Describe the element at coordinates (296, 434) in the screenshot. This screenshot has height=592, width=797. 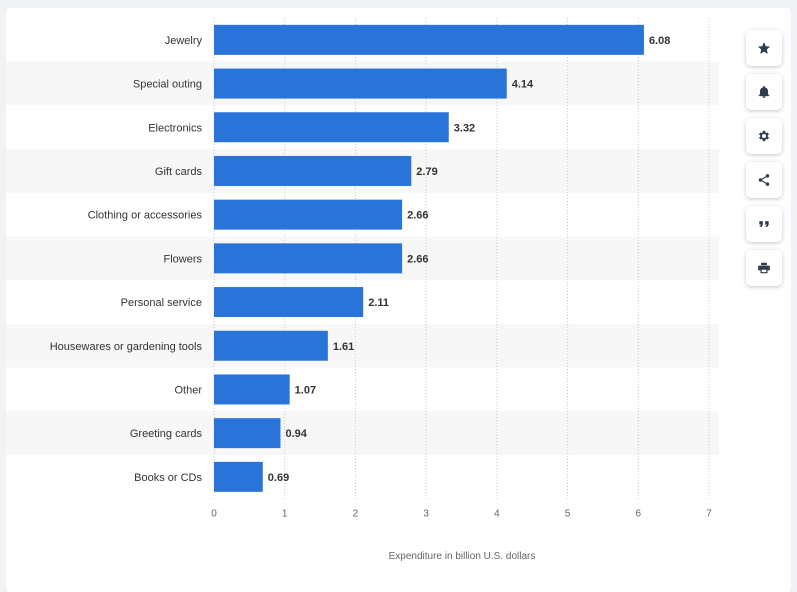
I see `value-label: 0.94` at that location.